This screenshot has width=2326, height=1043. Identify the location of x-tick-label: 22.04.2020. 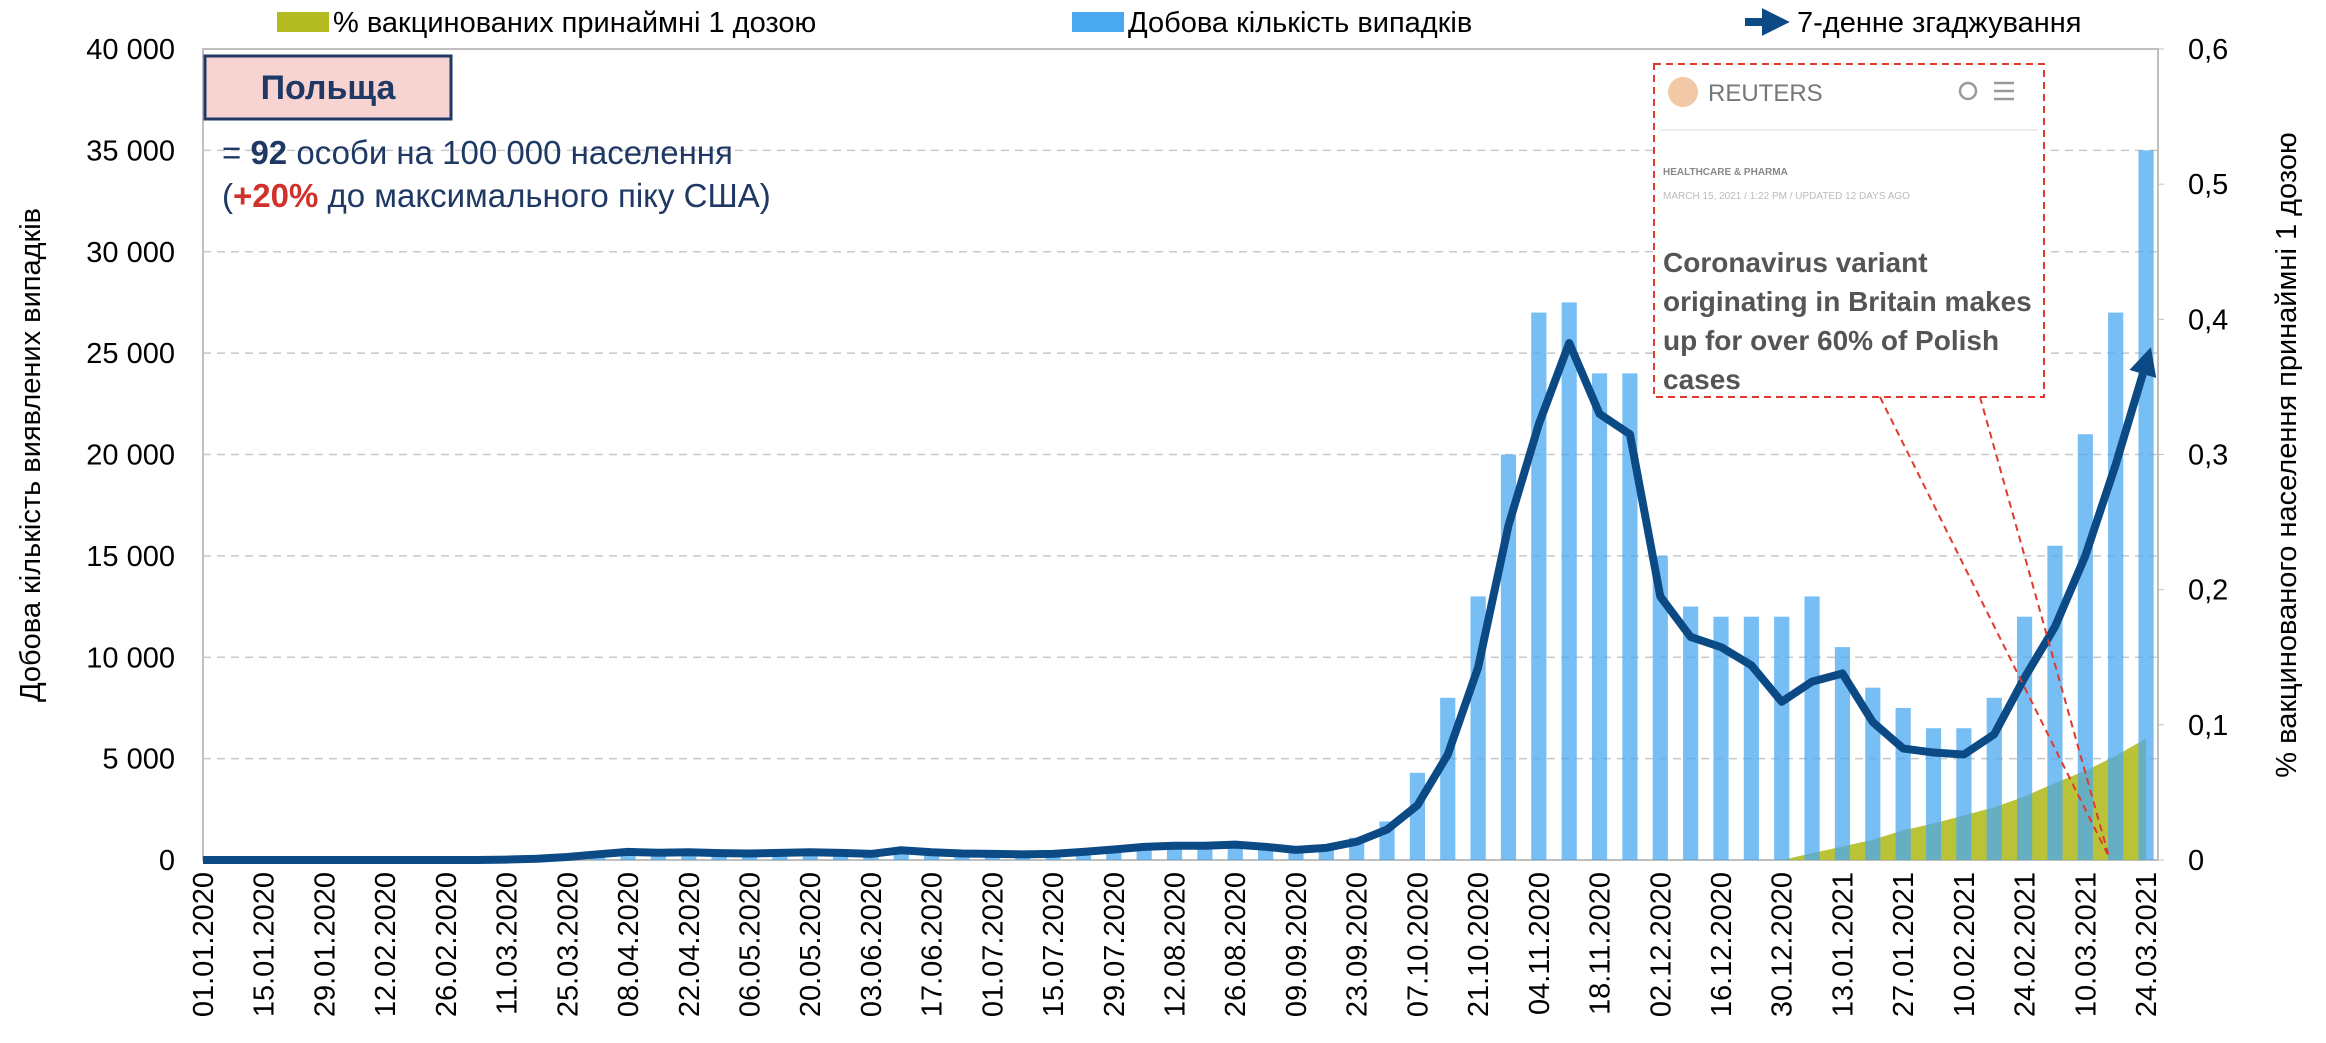
(690, 944).